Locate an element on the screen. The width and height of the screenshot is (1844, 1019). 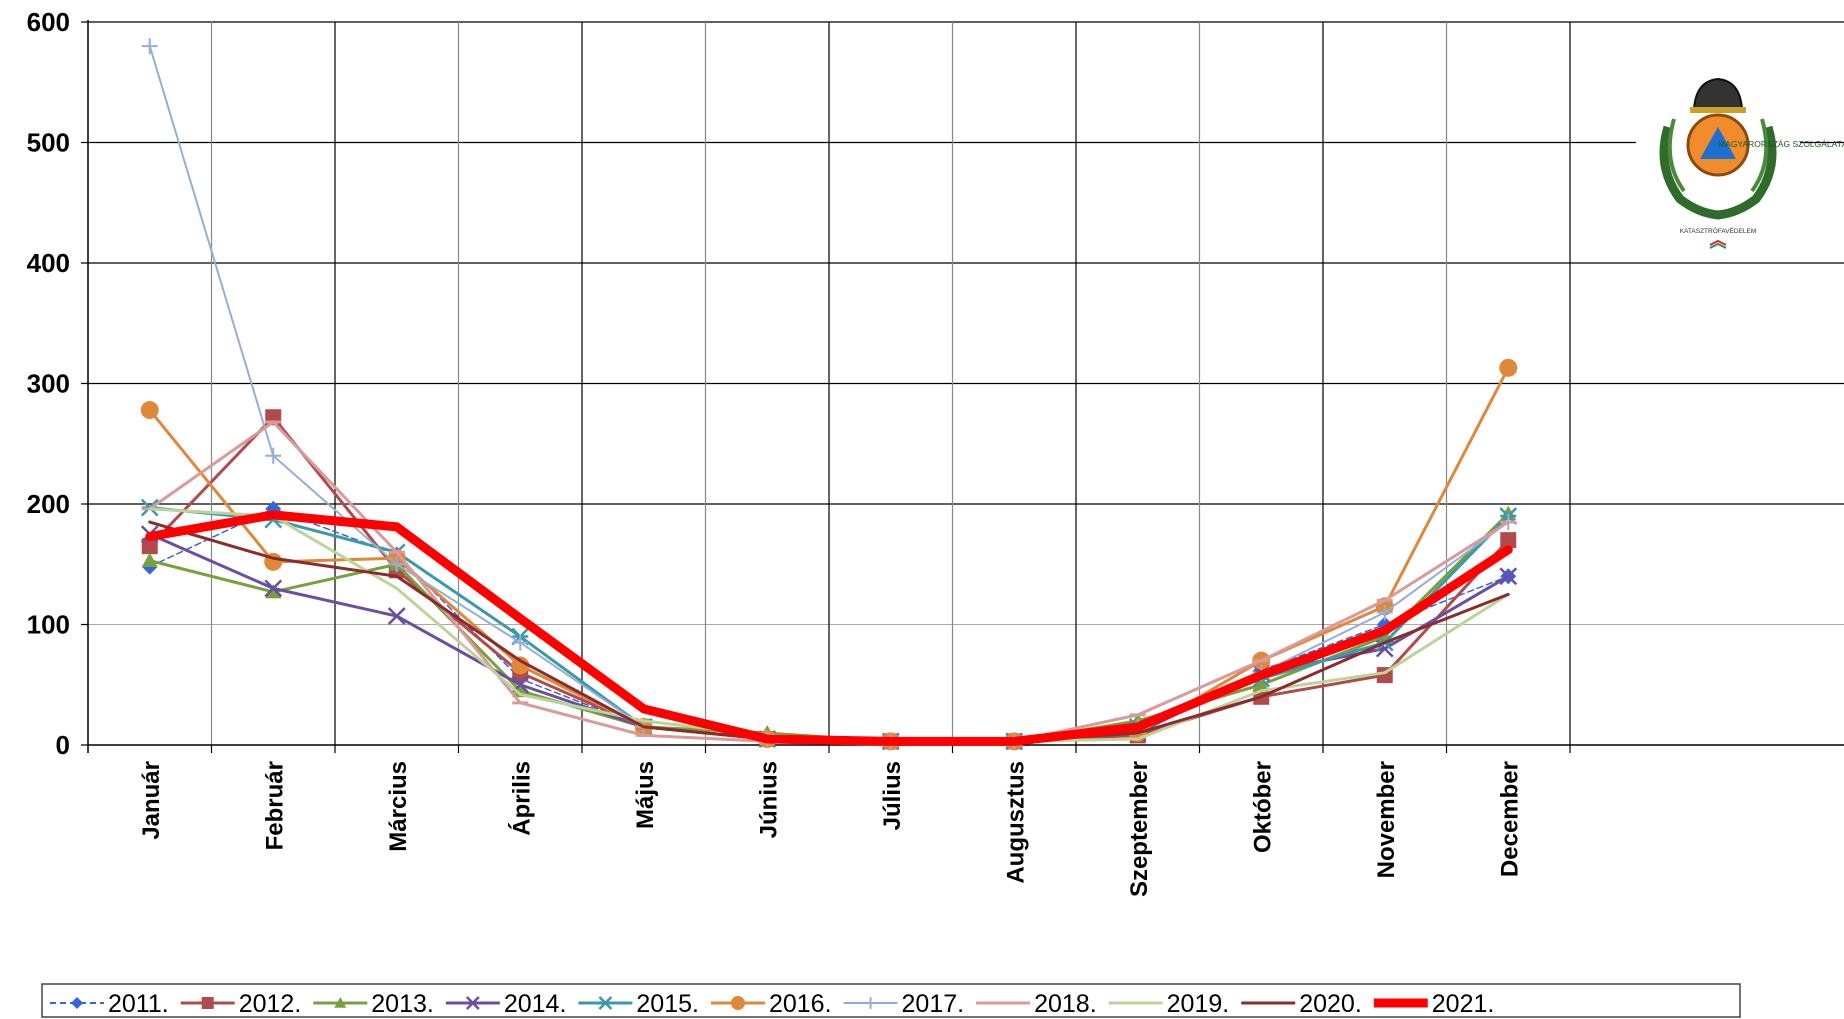
x-tick-label: Január is located at coordinates (151, 800).